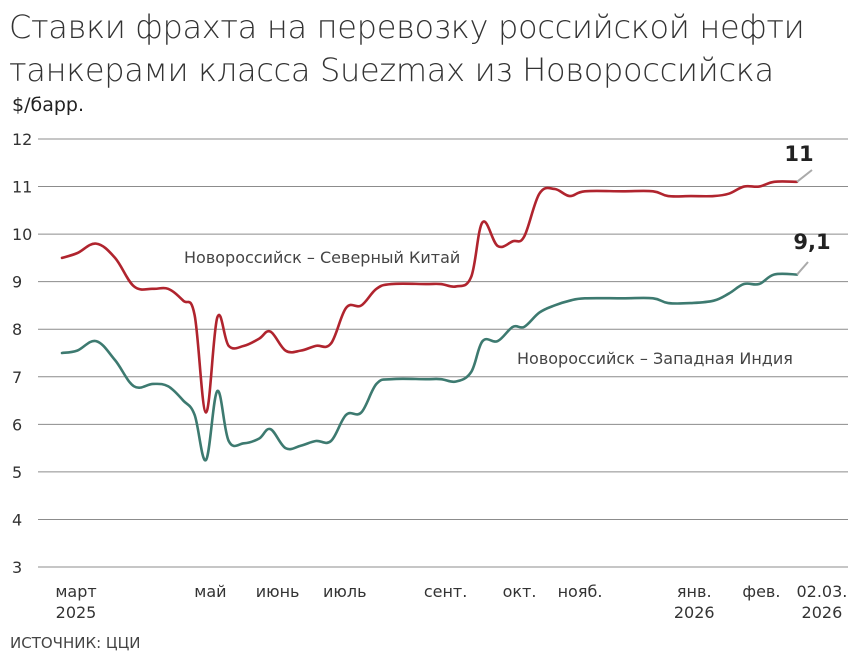  What do you see at coordinates (446, 591) in the screenshot?
I see `x-tick-label-4: сент.` at bounding box center [446, 591].